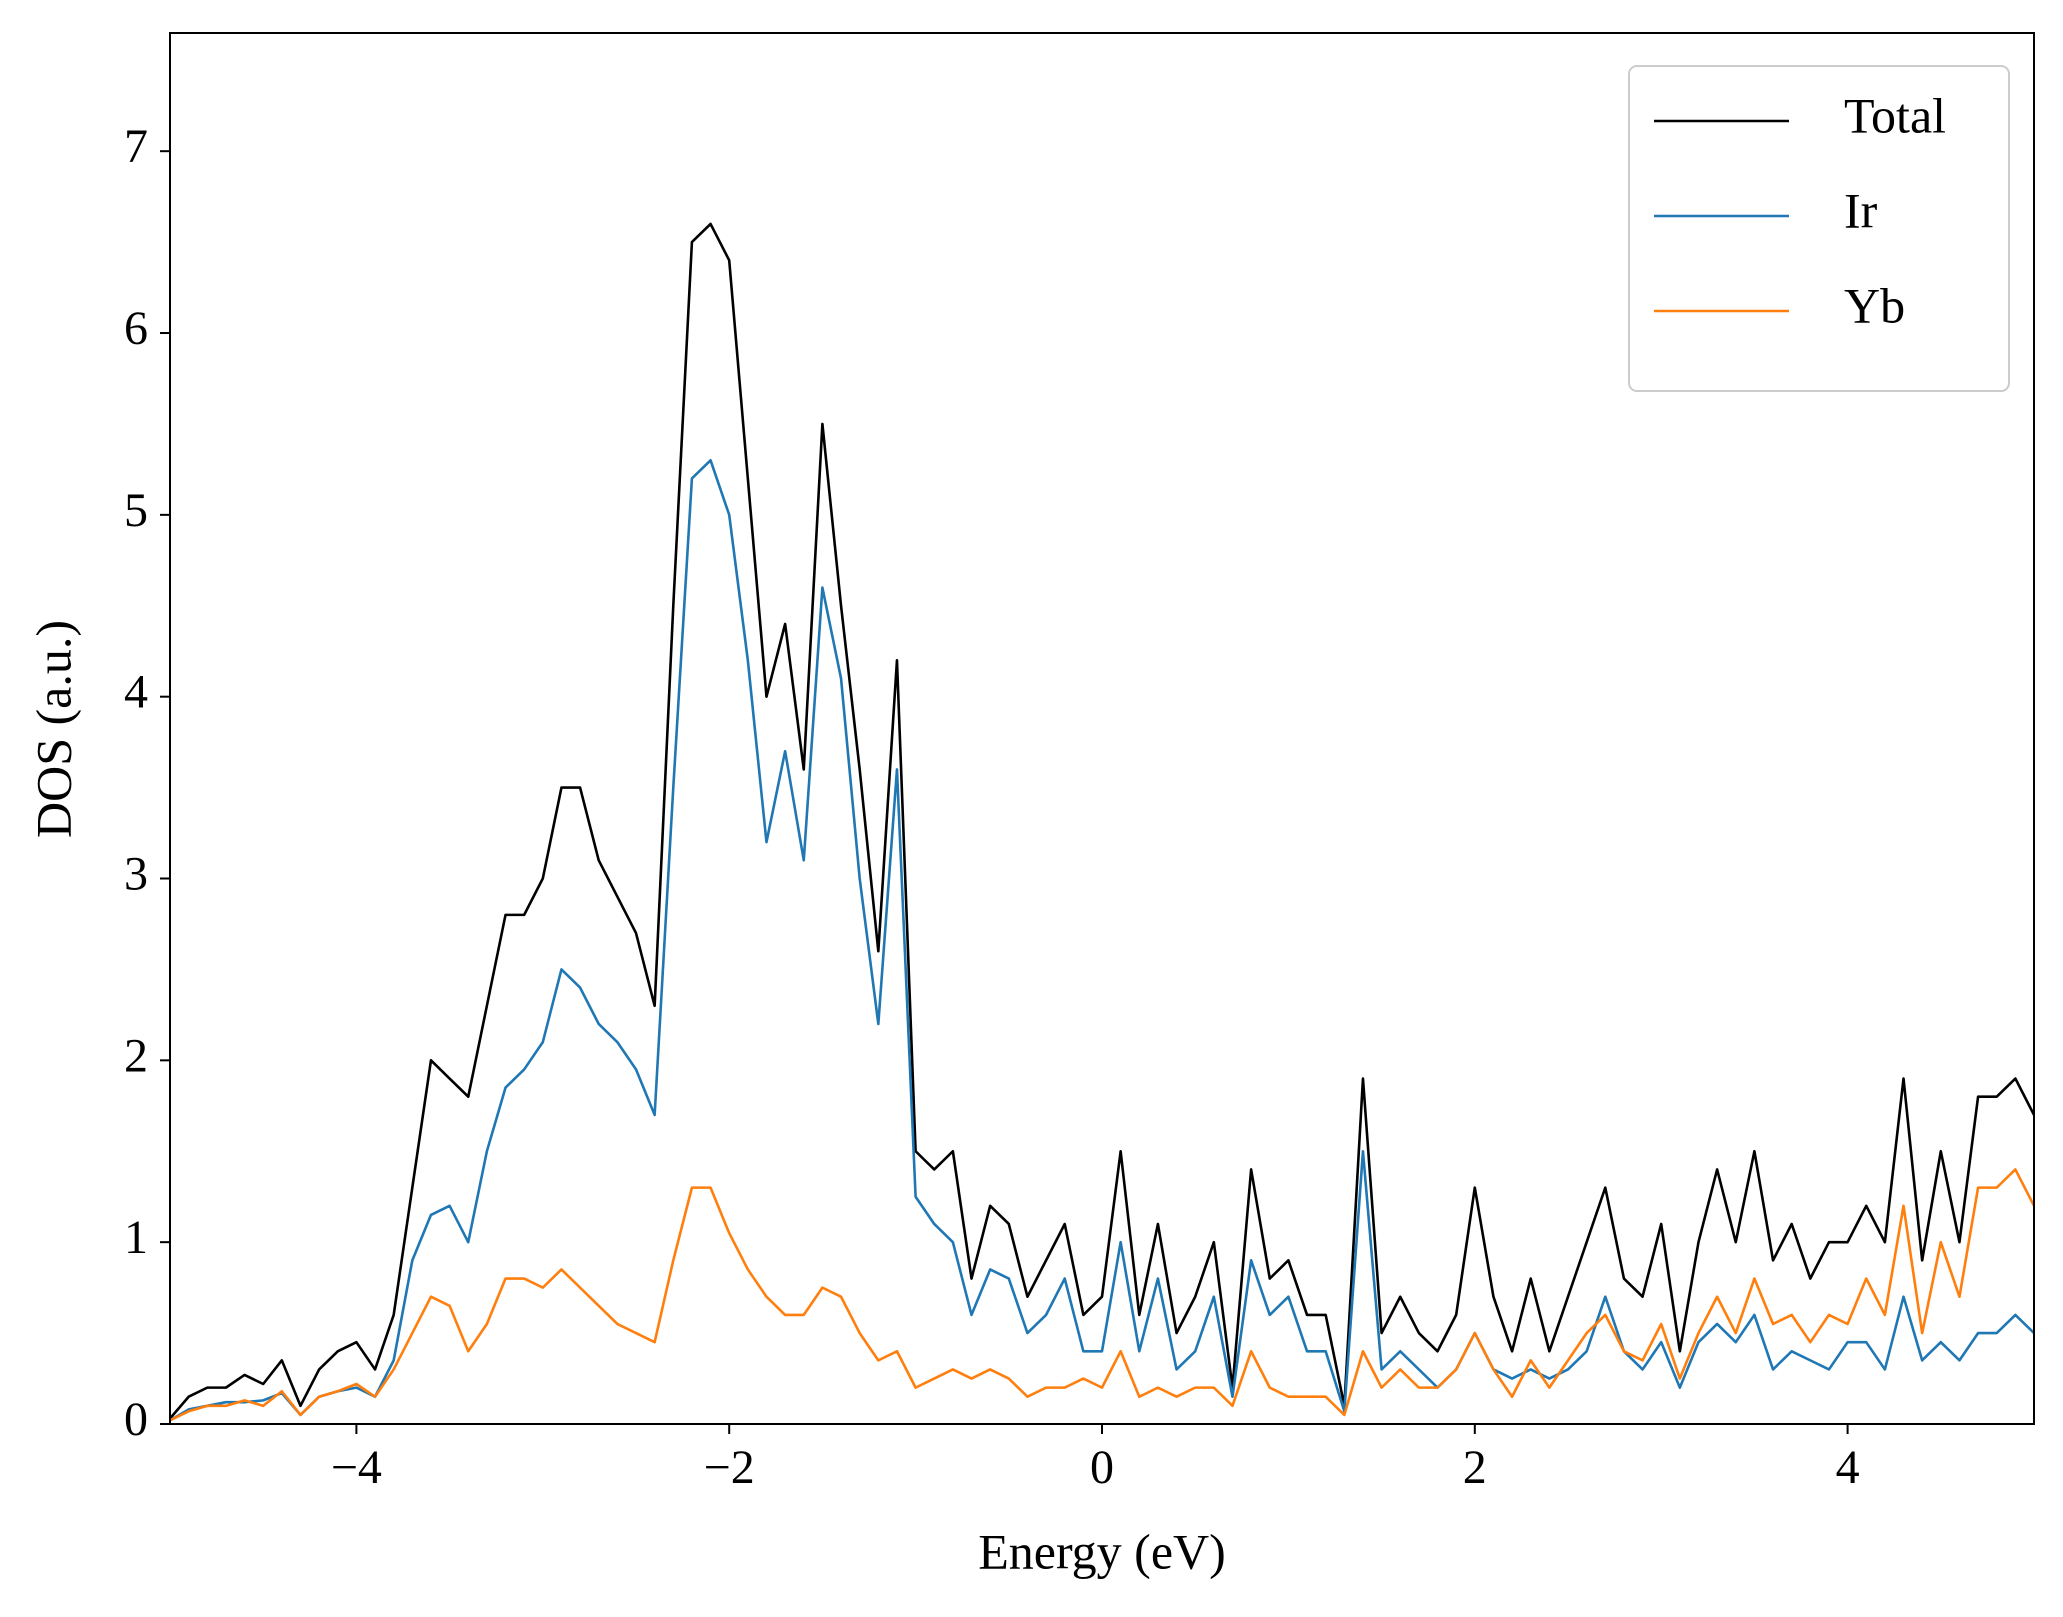 This screenshot has width=2063, height=1617. What do you see at coordinates (1475, 1467) in the screenshot?
I see `x-tick-label: 2` at bounding box center [1475, 1467].